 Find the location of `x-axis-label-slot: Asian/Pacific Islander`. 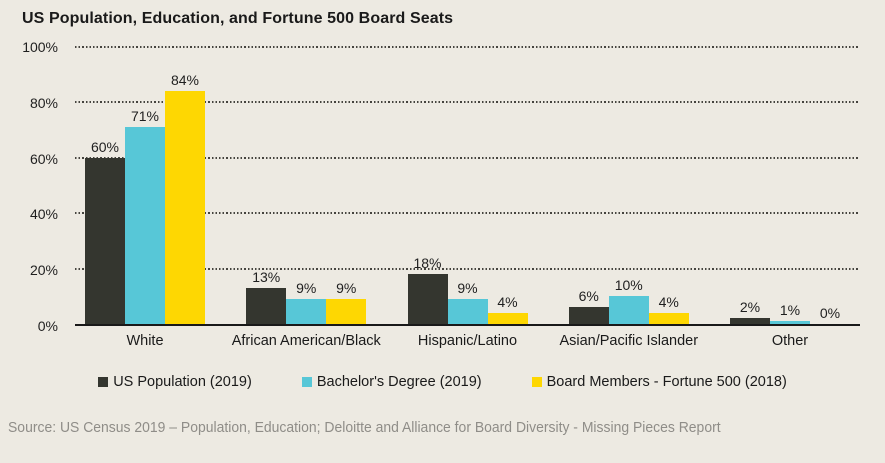

x-axis-label-slot: Asian/Pacific Islander is located at coordinates (628, 341).